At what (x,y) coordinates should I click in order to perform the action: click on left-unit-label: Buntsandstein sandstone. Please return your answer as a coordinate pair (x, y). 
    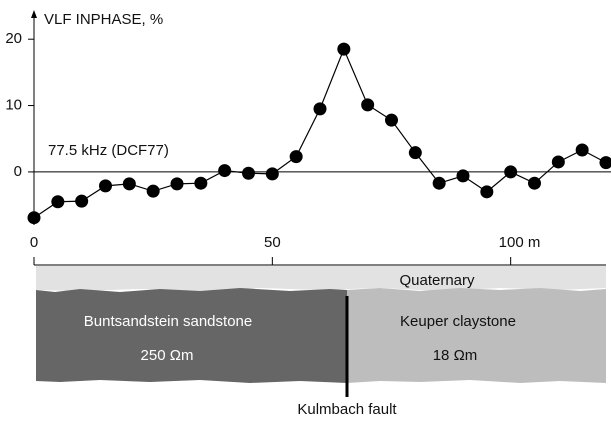
    Looking at the image, I should click on (168, 321).